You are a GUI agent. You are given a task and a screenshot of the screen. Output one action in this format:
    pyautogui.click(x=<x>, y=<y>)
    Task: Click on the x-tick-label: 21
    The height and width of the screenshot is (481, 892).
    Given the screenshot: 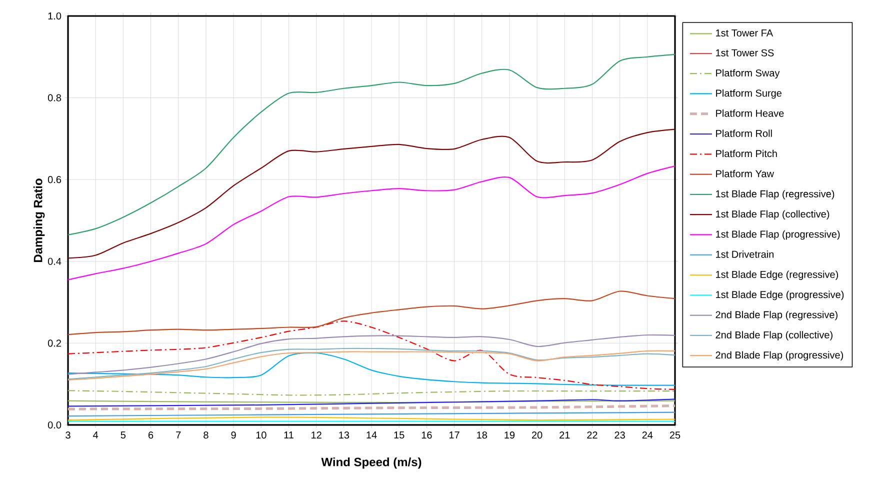 What is the action you would take?
    pyautogui.click(x=565, y=435)
    